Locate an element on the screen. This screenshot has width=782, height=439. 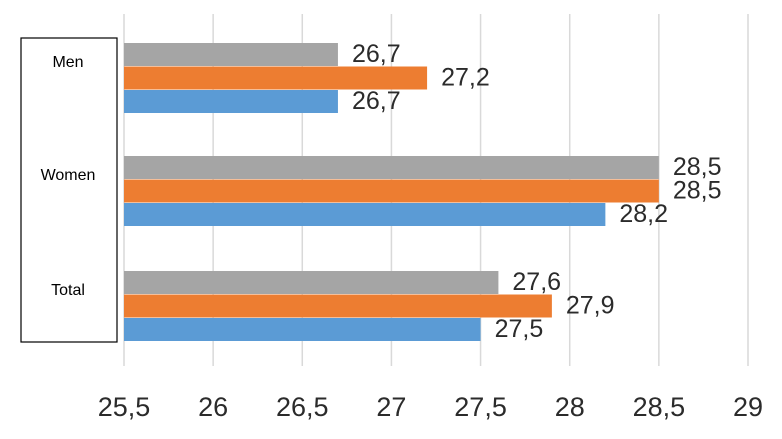
x-tick-label: 26 is located at coordinates (213, 407).